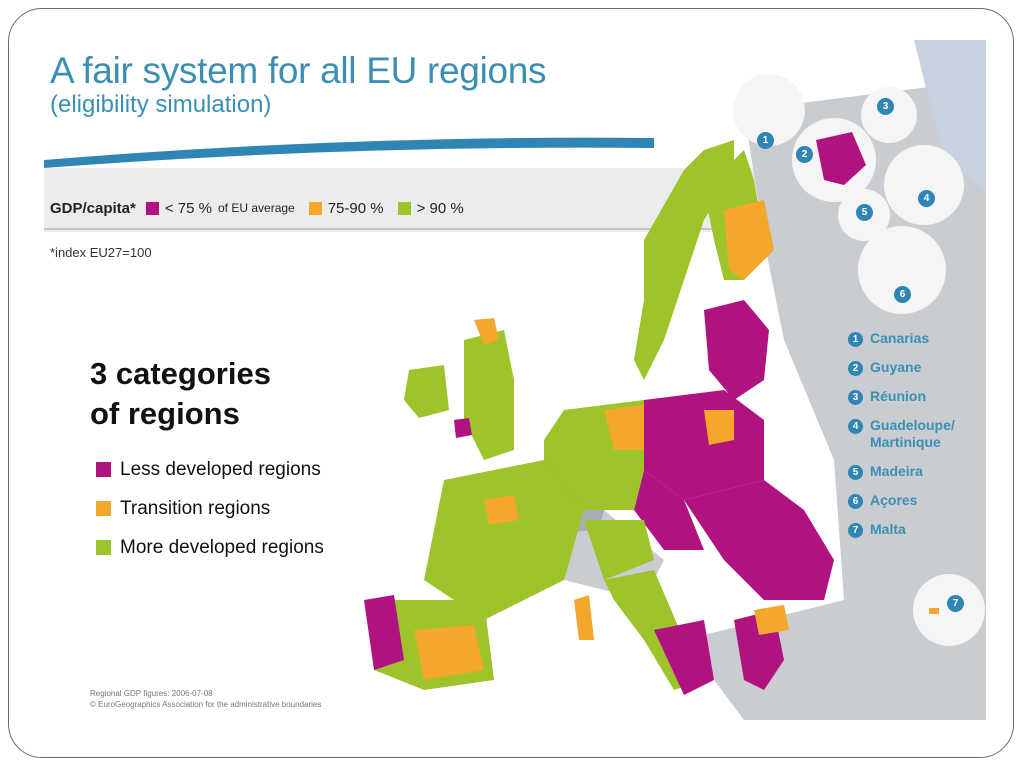  I want to click on category-label-less: Less developed regions, so click(220, 469).